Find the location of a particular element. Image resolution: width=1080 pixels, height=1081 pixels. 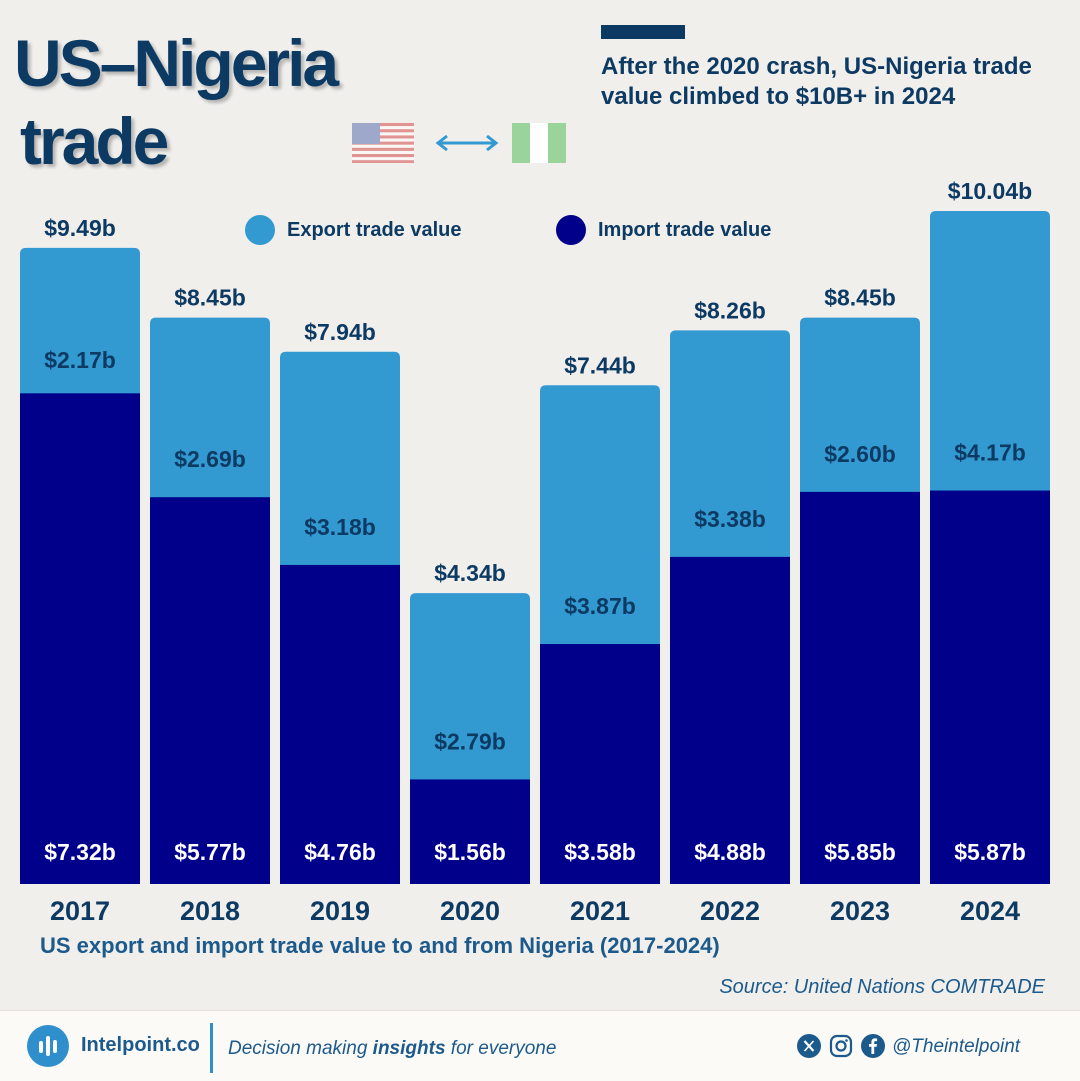

label-import-2023: $5.85b is located at coordinates (860, 852).